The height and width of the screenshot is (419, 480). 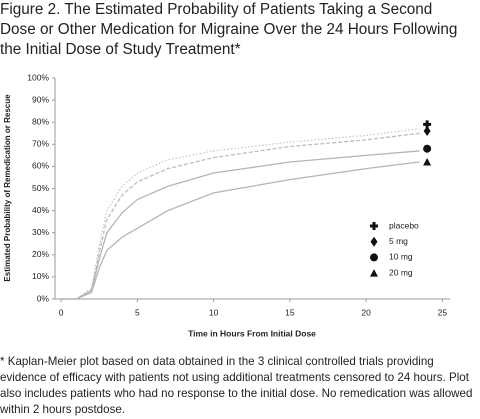 What do you see at coordinates (40, 99) in the screenshot?
I see `y-tick-label: 90%` at bounding box center [40, 99].